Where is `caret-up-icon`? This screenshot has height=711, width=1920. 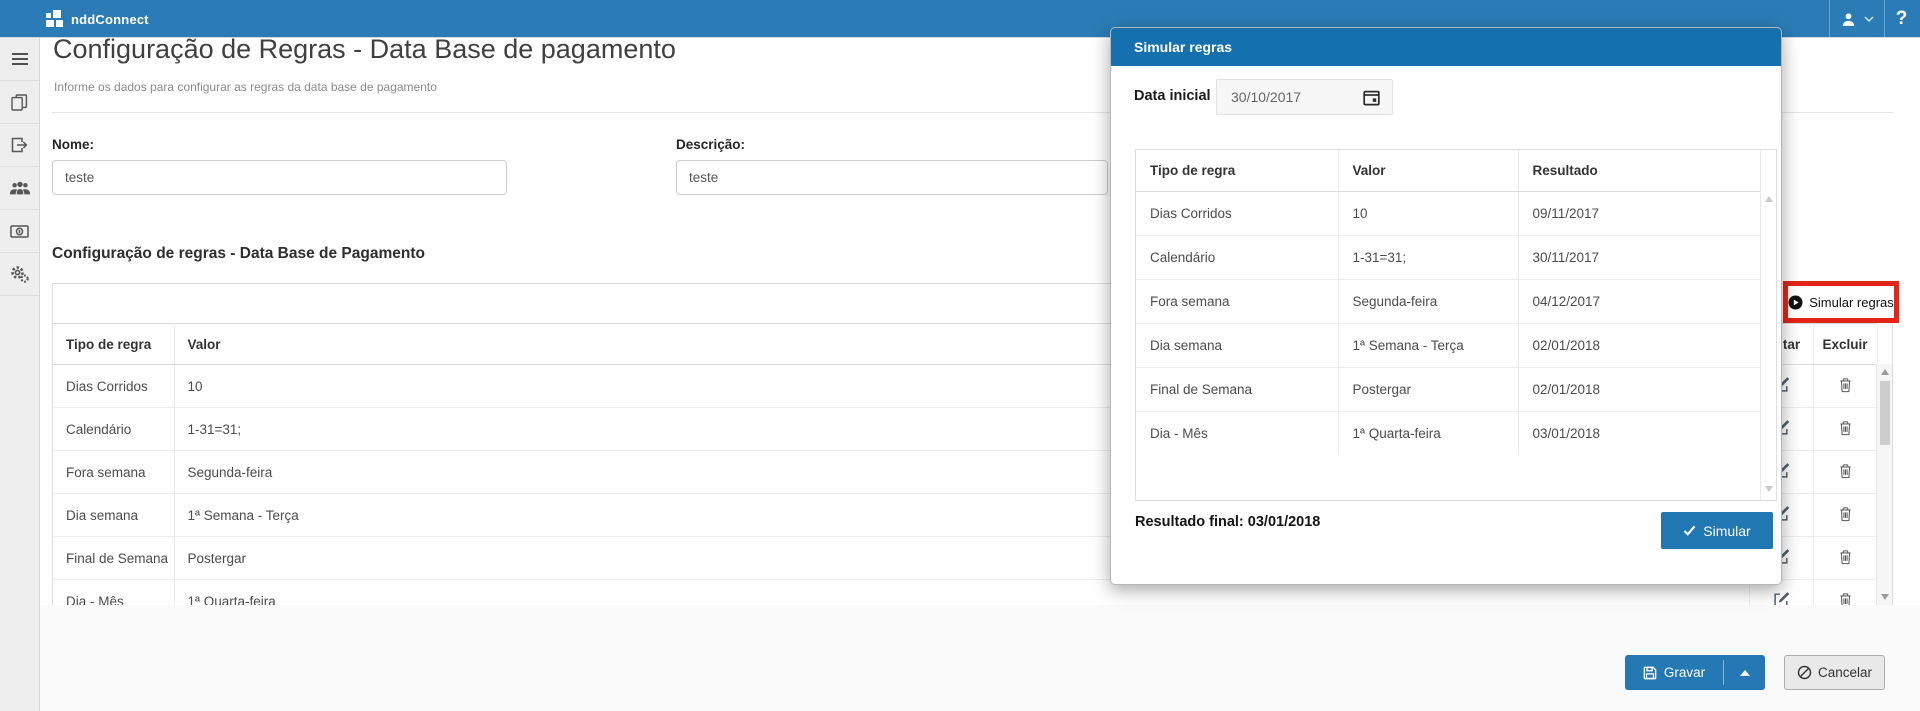 caret-up-icon is located at coordinates (1744, 672).